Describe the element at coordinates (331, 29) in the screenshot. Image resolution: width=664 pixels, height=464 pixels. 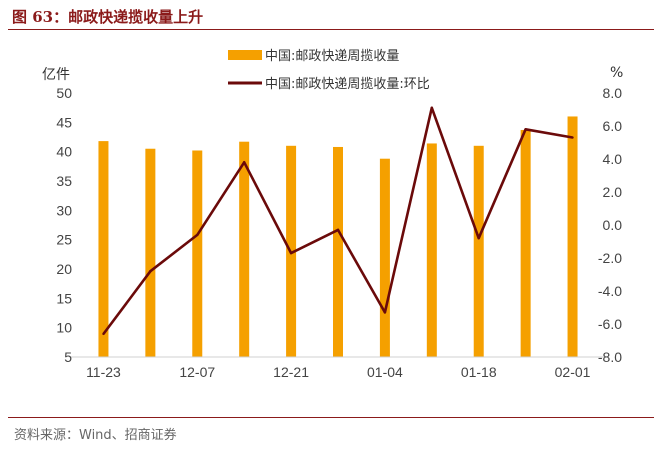
I see `title-rule` at that location.